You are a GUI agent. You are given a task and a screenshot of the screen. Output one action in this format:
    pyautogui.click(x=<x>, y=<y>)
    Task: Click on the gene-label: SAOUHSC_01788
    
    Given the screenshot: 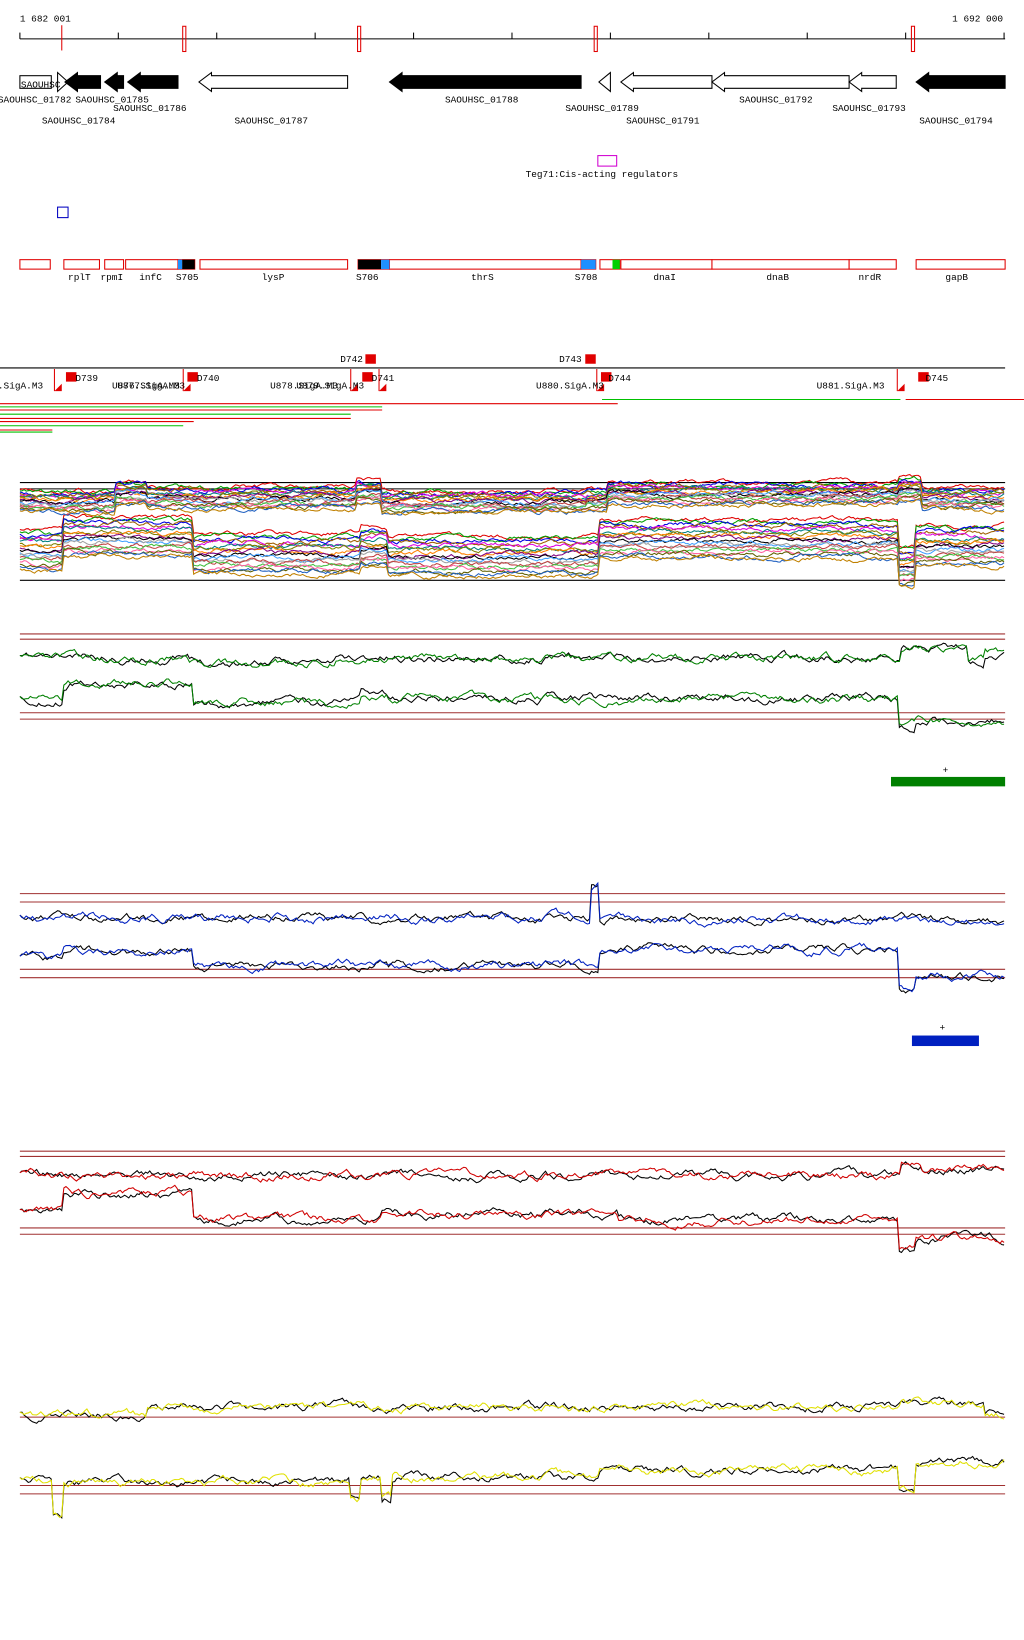 What is the action you would take?
    pyautogui.click(x=482, y=99)
    